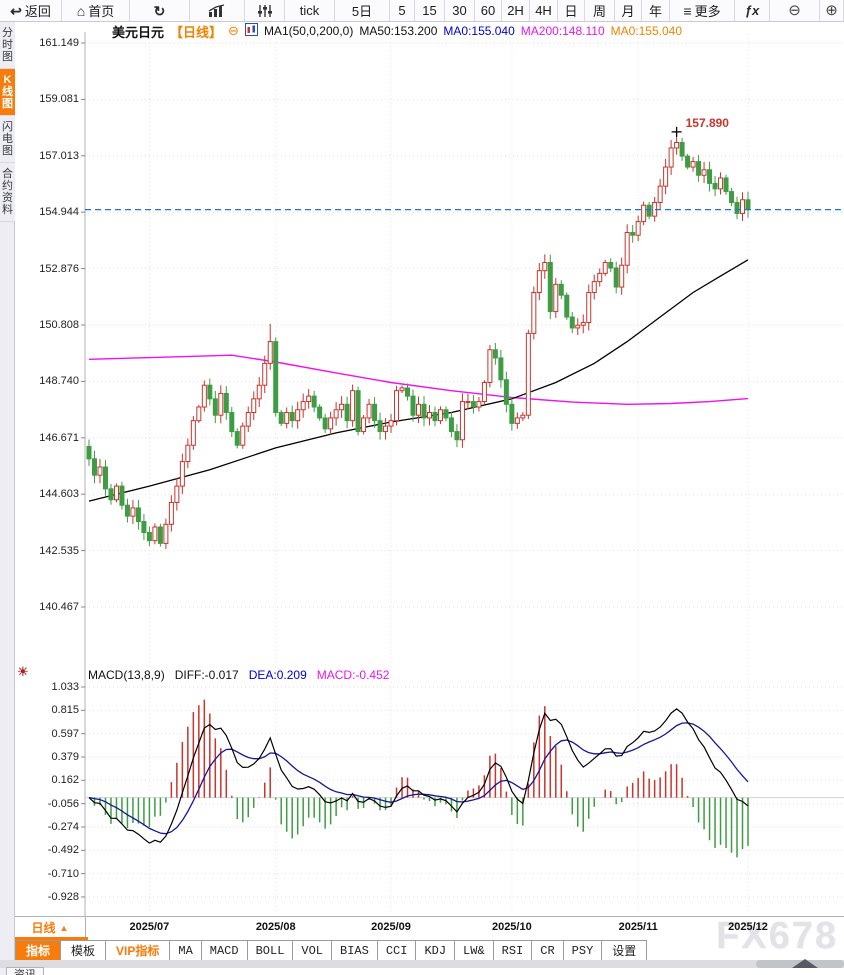 This screenshot has height=975, width=844. What do you see at coordinates (233, 30) in the screenshot?
I see `collapse-indicator-icon: ⊖` at bounding box center [233, 30].